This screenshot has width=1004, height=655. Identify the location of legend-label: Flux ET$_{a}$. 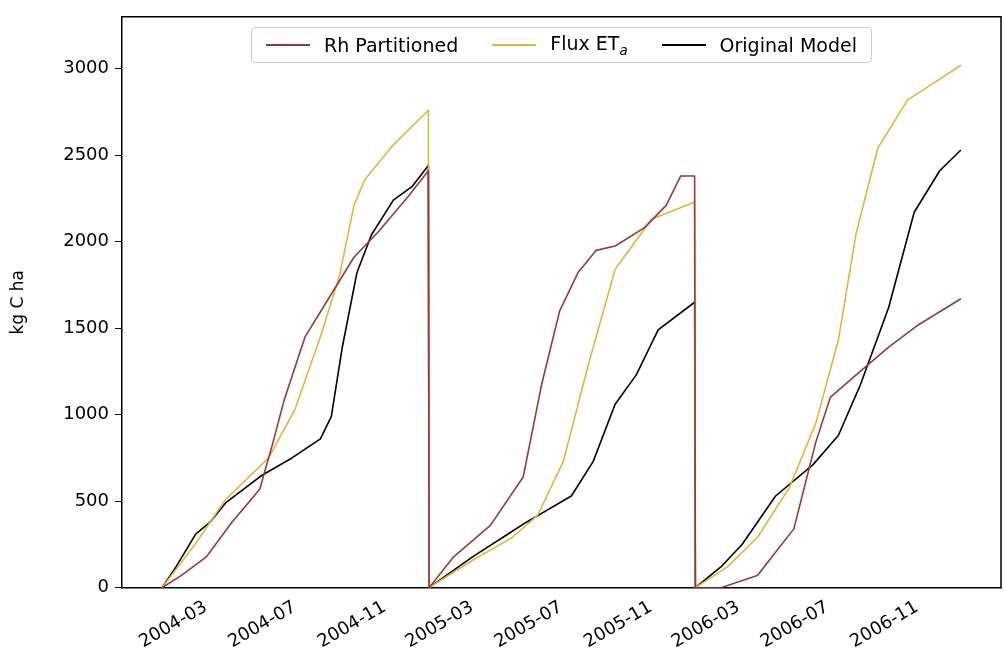
(589, 44).